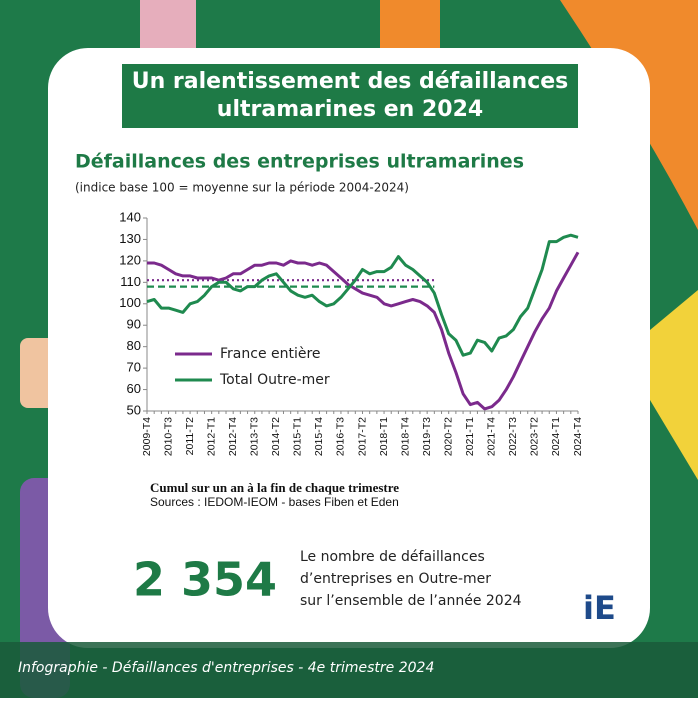 The image size is (698, 702). What do you see at coordinates (130, 238) in the screenshot?
I see `y-tick-label: 130` at bounding box center [130, 238].